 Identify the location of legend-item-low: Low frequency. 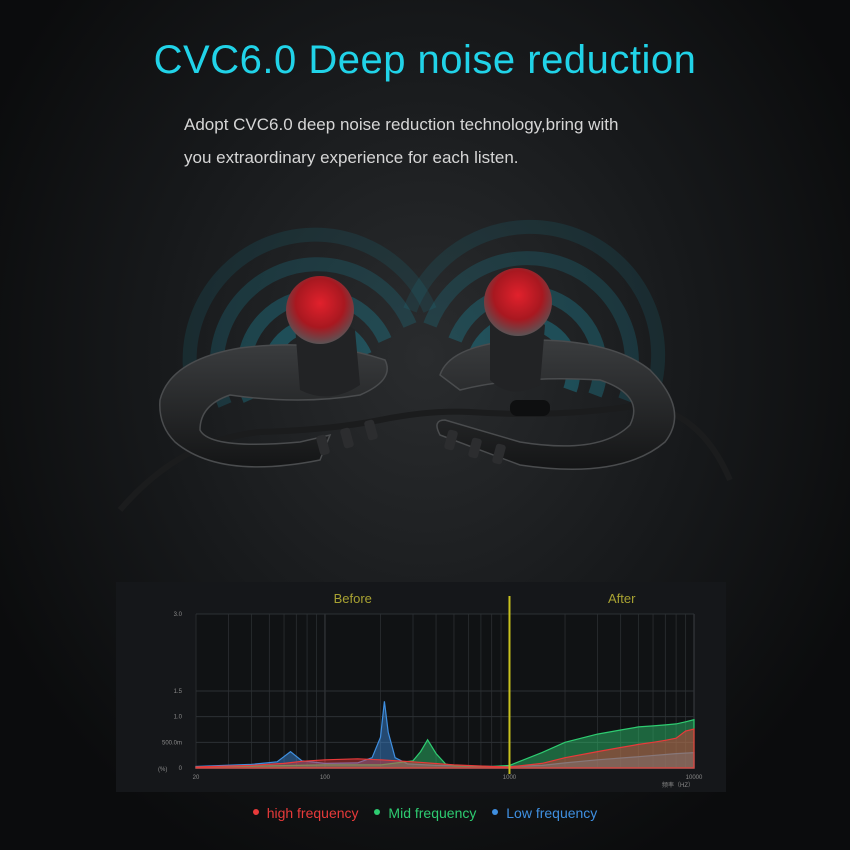
(544, 813).